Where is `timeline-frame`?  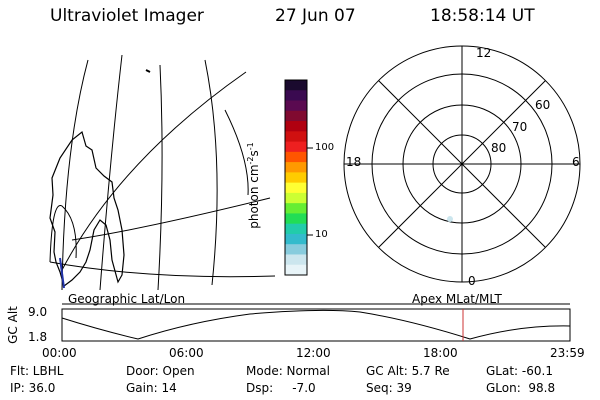
timeline-frame is located at coordinates (316, 325).